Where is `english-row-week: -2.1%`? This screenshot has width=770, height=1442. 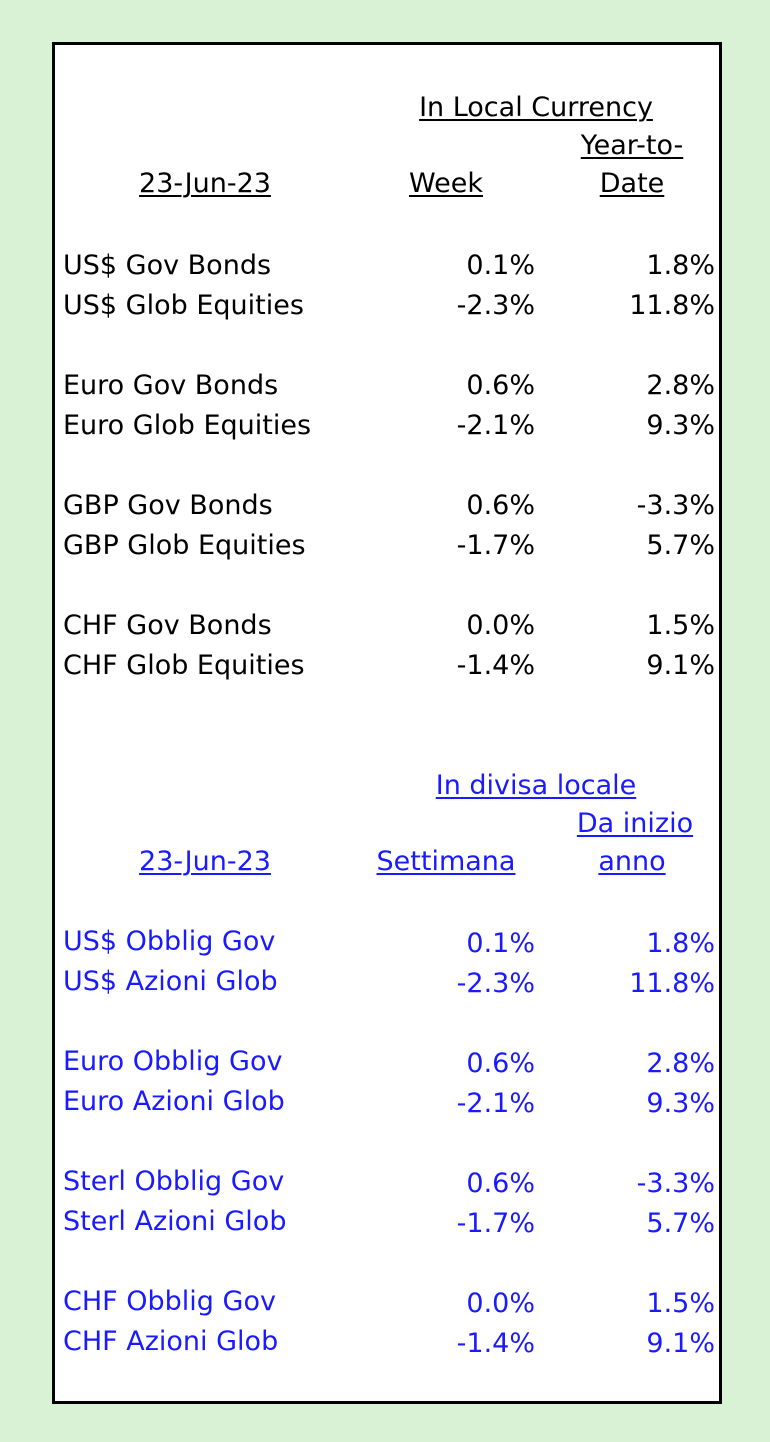
english-row-week: -2.1% is located at coordinates (495, 425).